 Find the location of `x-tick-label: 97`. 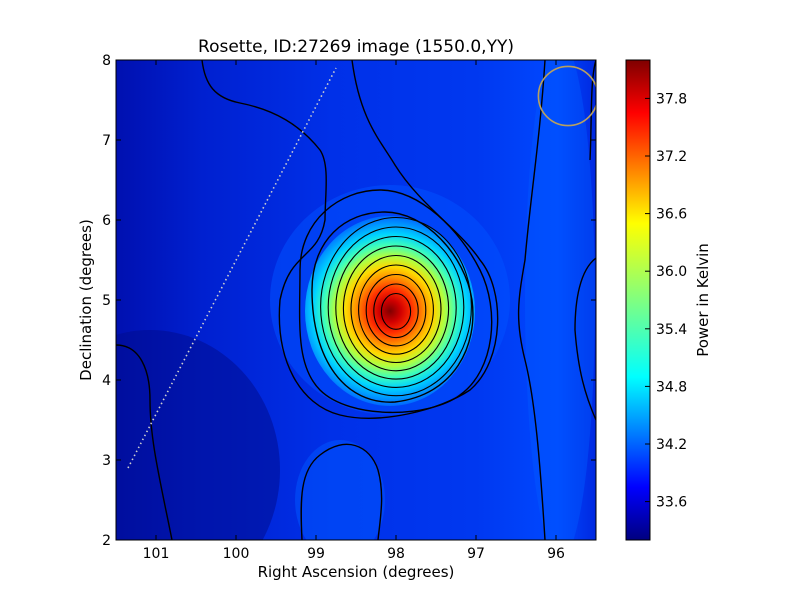

x-tick-label: 97 is located at coordinates (476, 554).